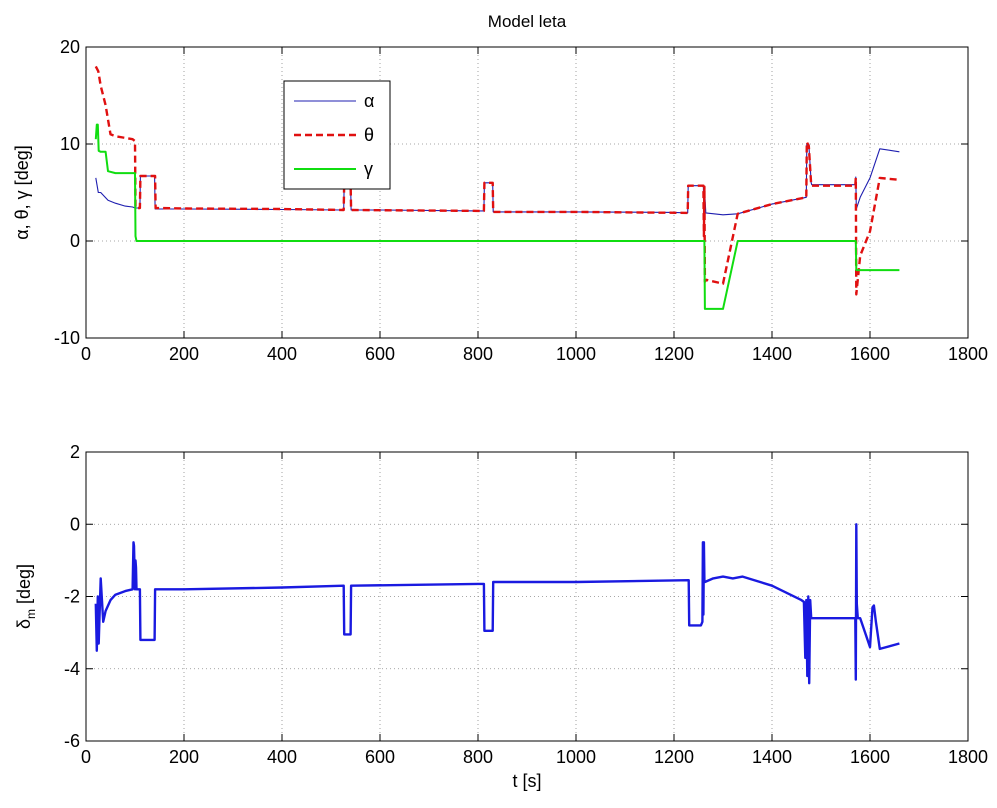 The width and height of the screenshot is (997, 808). What do you see at coordinates (369, 101) in the screenshot?
I see `legend-label: α` at bounding box center [369, 101].